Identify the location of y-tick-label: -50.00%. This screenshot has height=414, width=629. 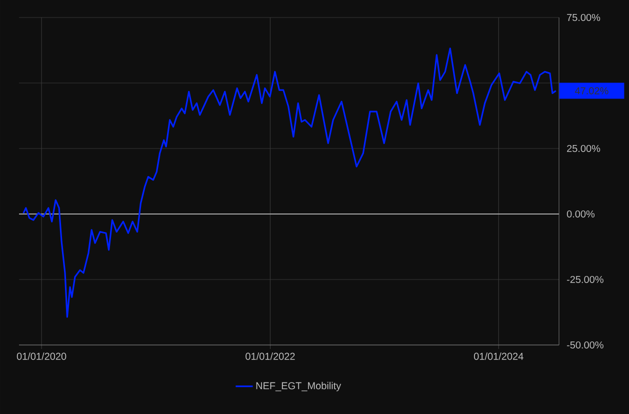
(585, 345).